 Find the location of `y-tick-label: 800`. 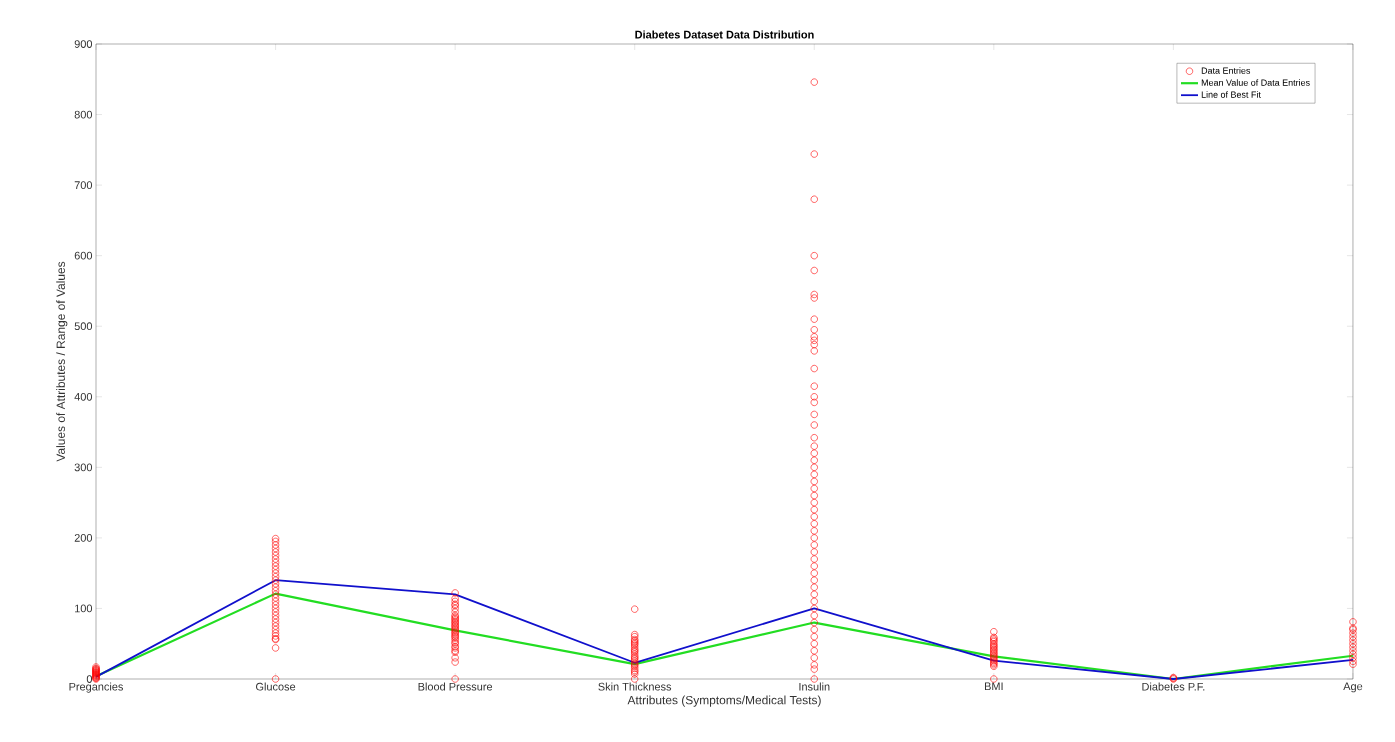

y-tick-label: 800 is located at coordinates (83, 114).